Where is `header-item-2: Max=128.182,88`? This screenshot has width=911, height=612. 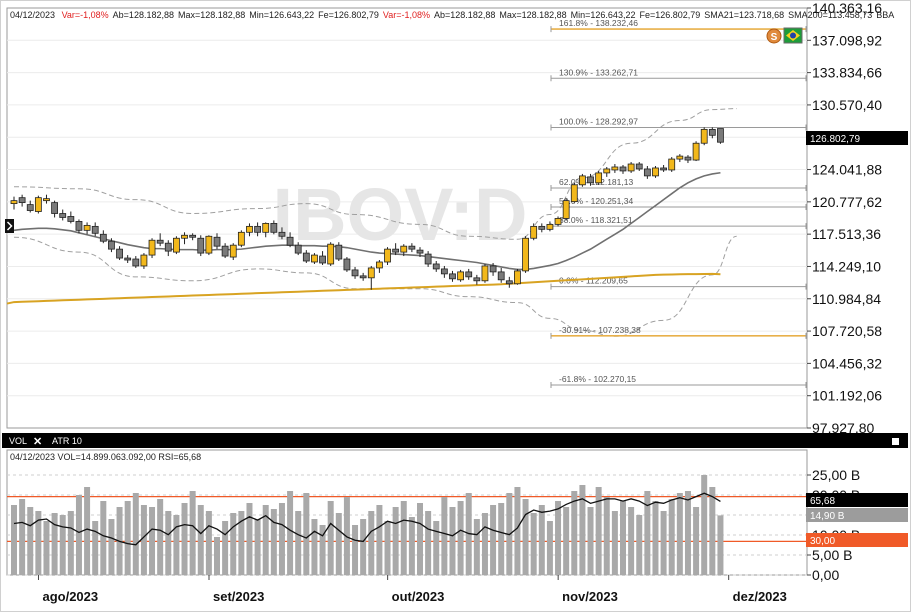
header-item-2: Max=128.182,88 is located at coordinates (211, 15).